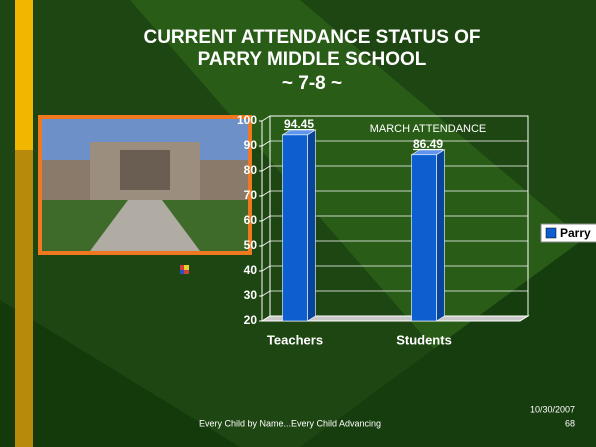 The width and height of the screenshot is (596, 447). I want to click on y-tick-label: 50, so click(251, 245).